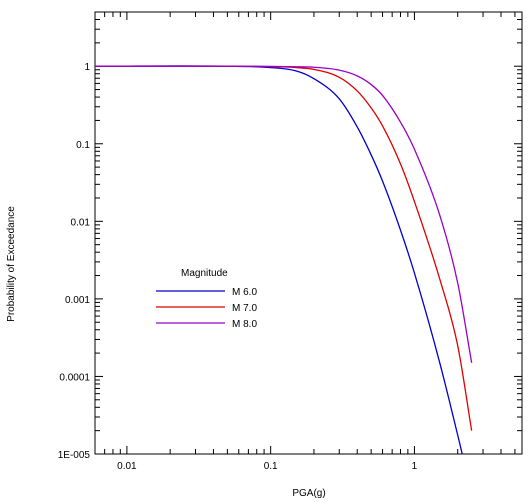 This screenshot has height=503, width=530. I want to click on y-tick-label: 0.01, so click(81, 222).